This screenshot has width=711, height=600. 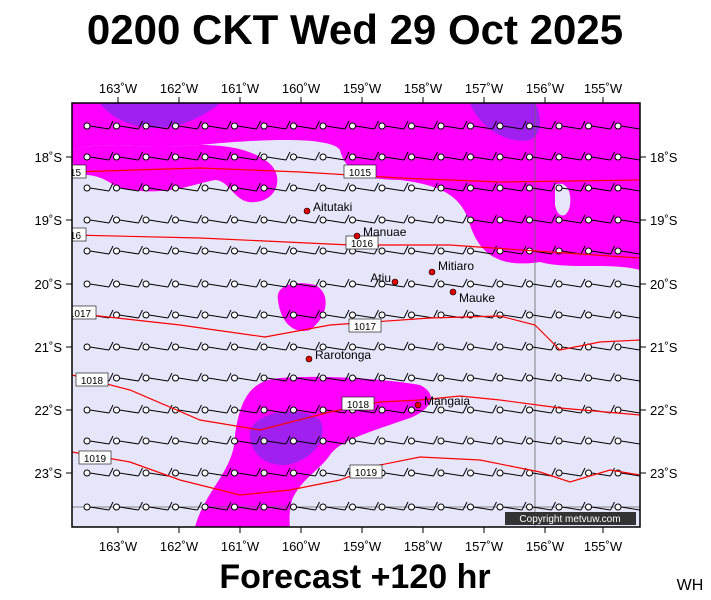 What do you see at coordinates (432, 272) in the screenshot?
I see `island-marker` at bounding box center [432, 272].